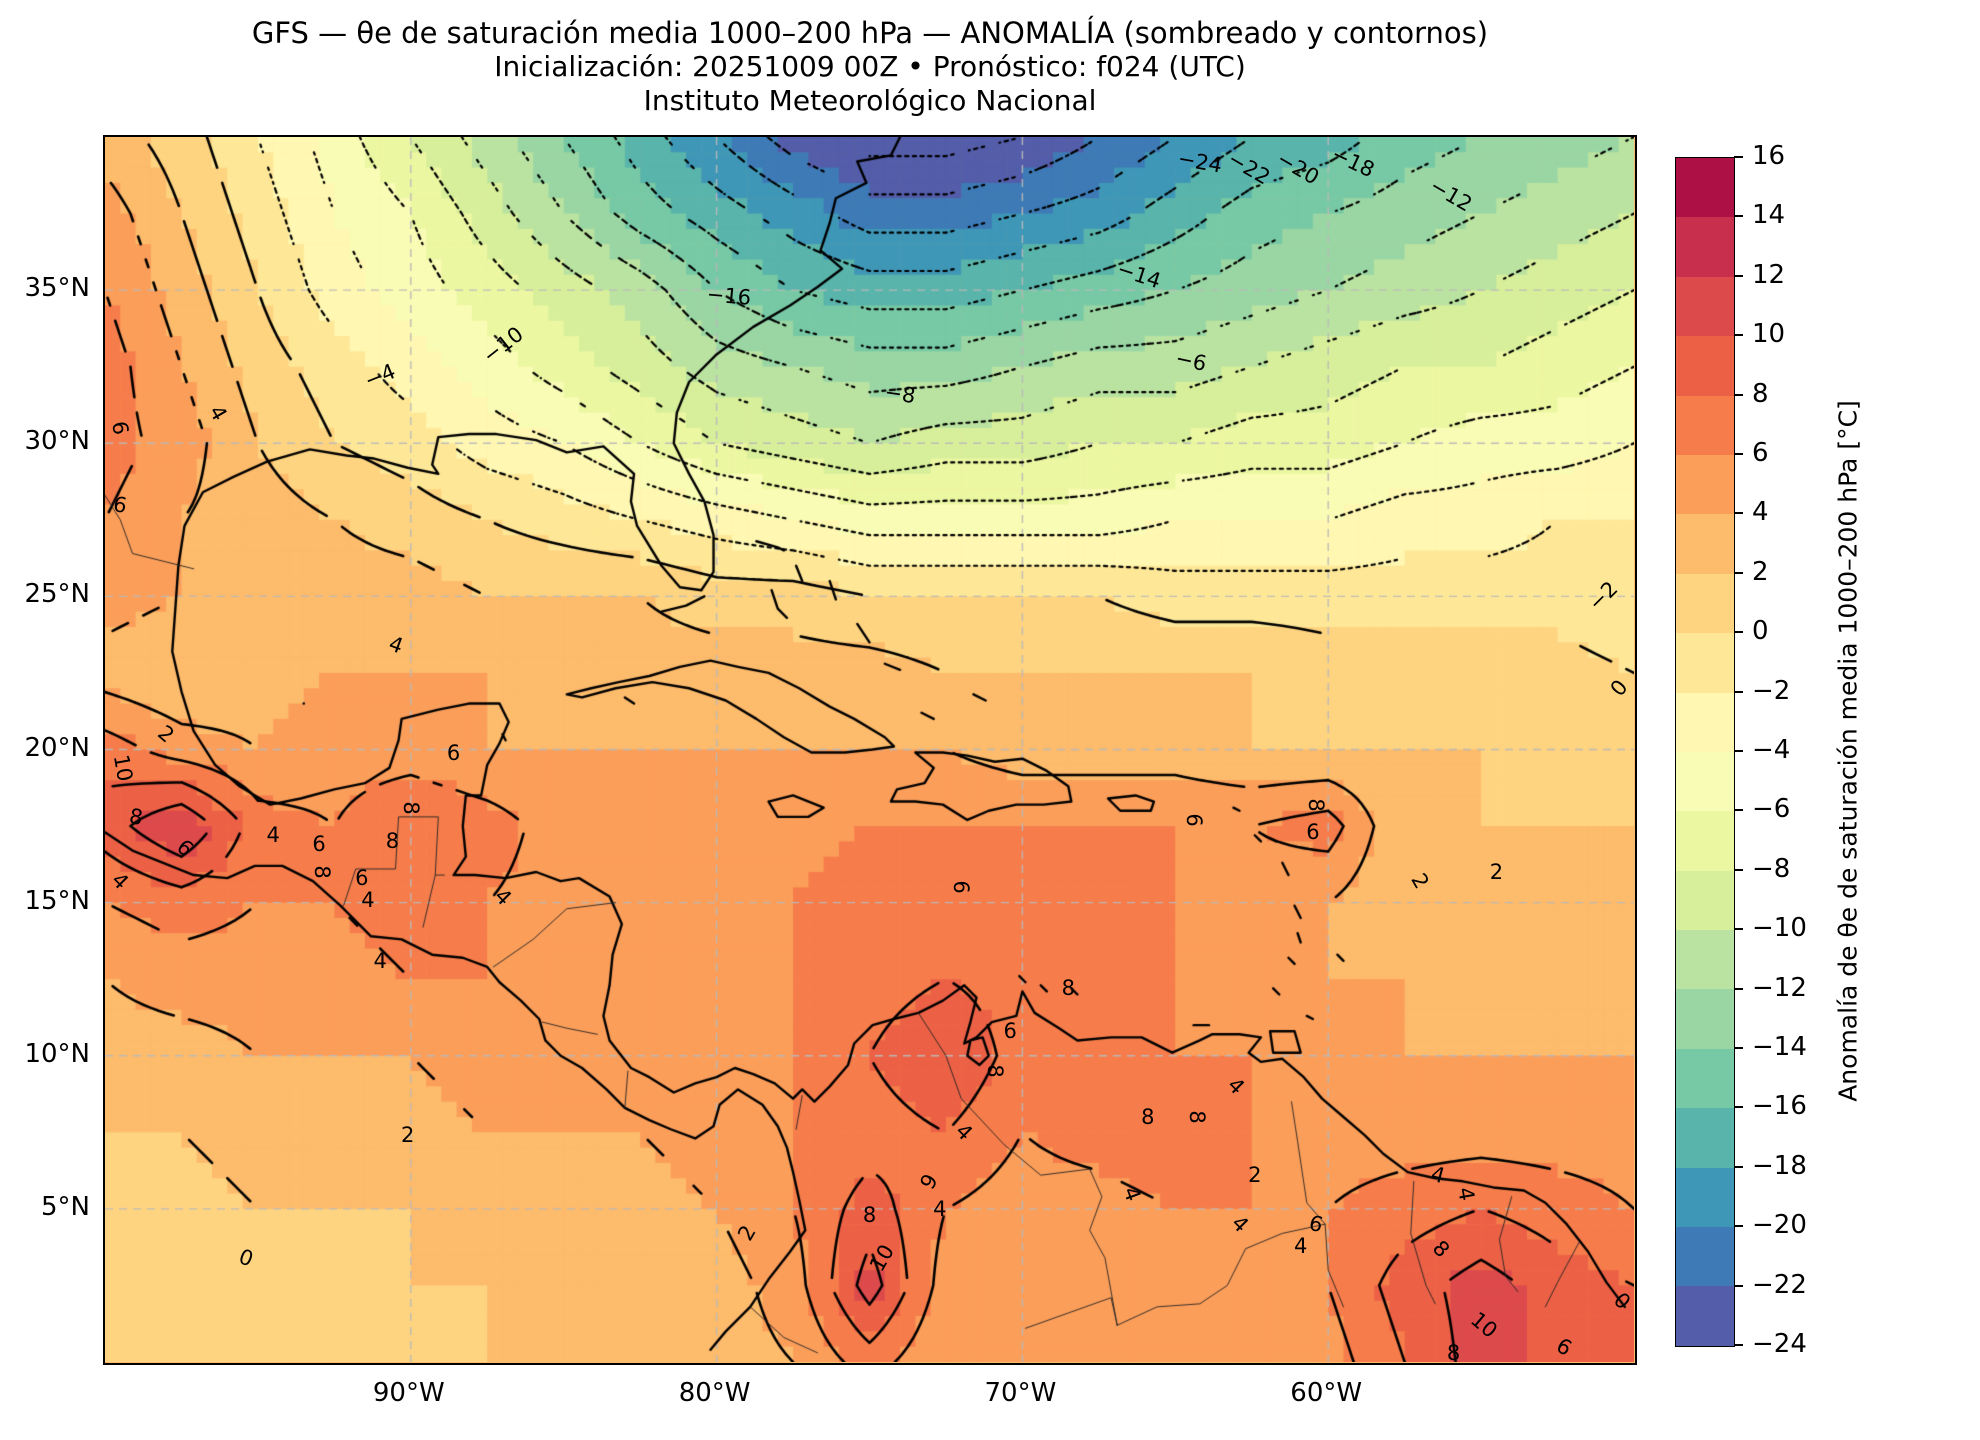 The height and width of the screenshot is (1440, 1980). What do you see at coordinates (900, 394) in the screenshot?
I see `contour-label: −8` at bounding box center [900, 394].